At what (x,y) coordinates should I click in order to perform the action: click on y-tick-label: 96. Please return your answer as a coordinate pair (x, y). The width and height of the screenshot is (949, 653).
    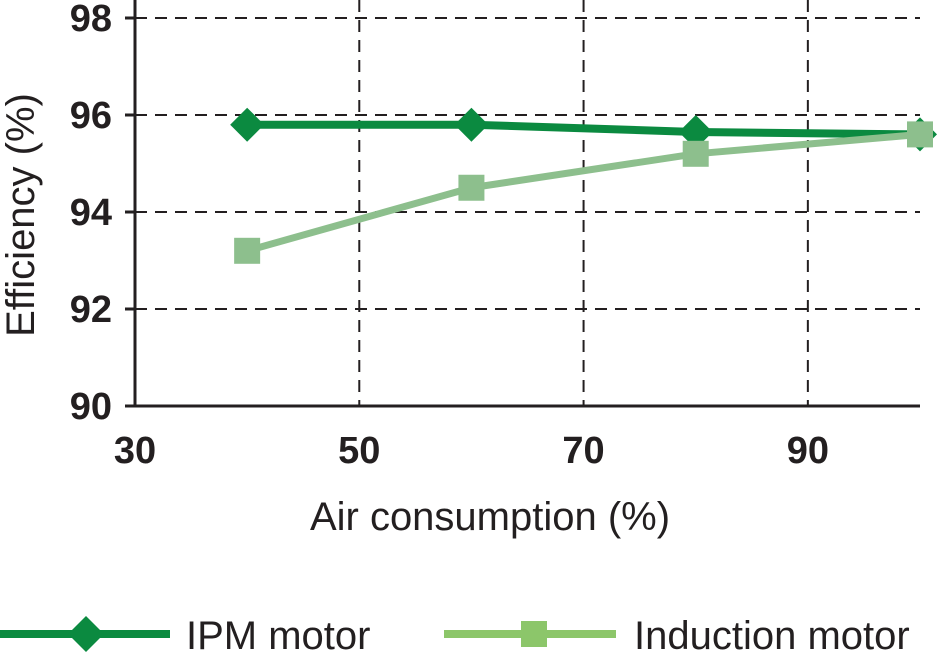
    Looking at the image, I should click on (91, 116).